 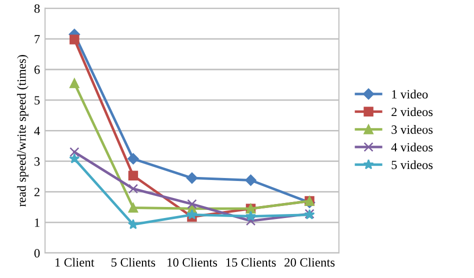 What do you see at coordinates (37, 192) in the screenshot?
I see `y-tick-label: 2` at bounding box center [37, 192].